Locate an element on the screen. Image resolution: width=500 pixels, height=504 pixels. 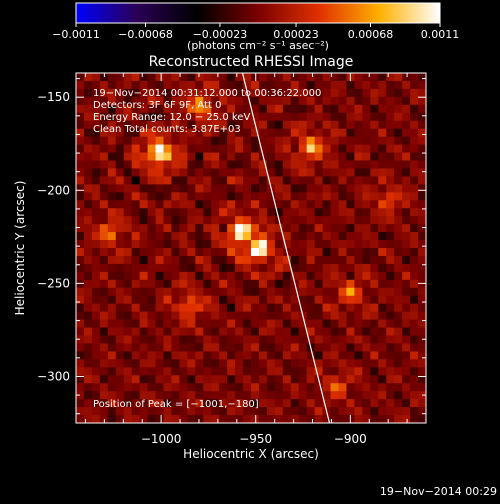
colorbar-tick-label: 0.00068 is located at coordinates (371, 34).